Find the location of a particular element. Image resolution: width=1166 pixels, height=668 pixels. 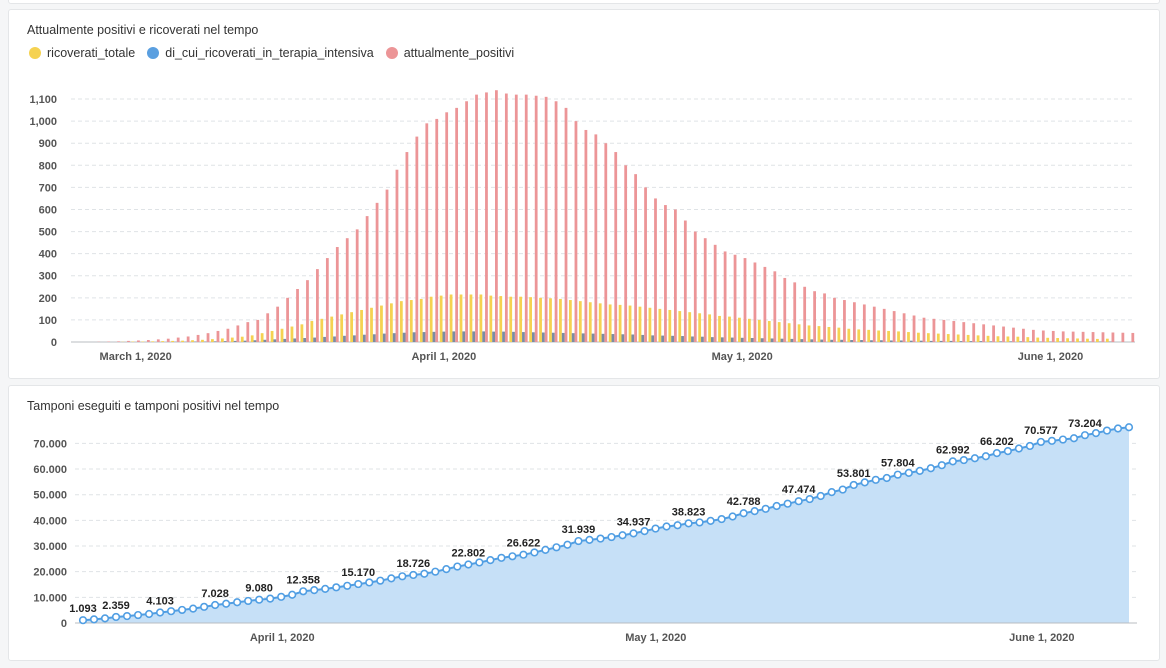

data-label: 34.937 is located at coordinates (634, 522).